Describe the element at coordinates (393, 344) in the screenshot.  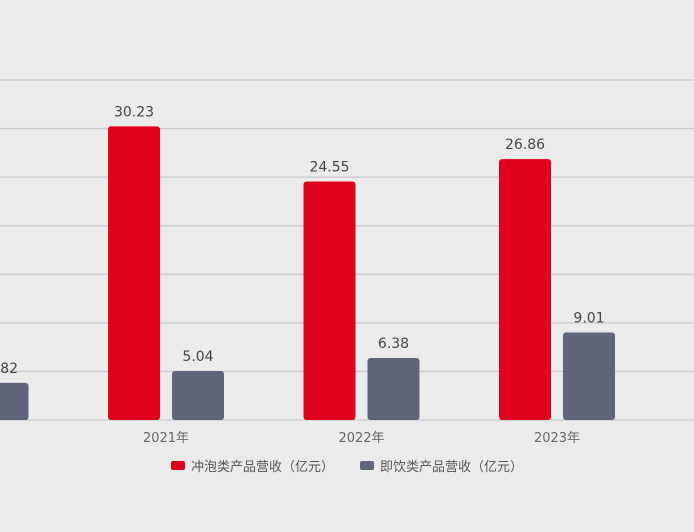
I see `data-label: 6.38` at that location.